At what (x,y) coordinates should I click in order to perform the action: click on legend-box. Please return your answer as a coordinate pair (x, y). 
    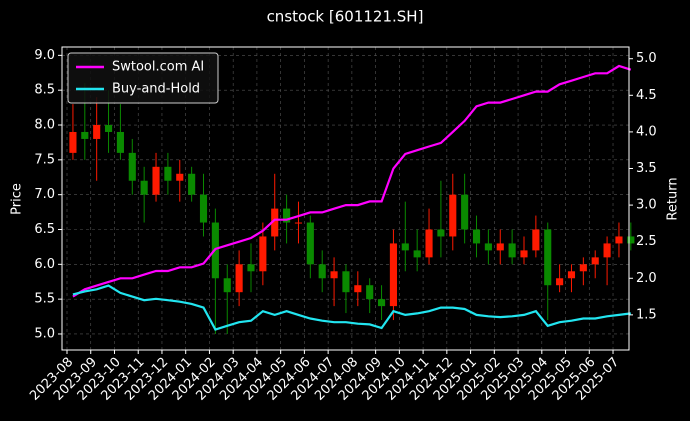
    Looking at the image, I should click on (143, 78).